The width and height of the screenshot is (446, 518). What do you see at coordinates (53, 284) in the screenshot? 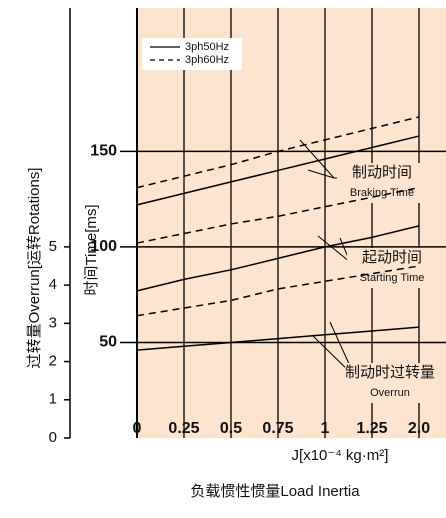
I see `y2-tick-label: 4` at bounding box center [53, 284].